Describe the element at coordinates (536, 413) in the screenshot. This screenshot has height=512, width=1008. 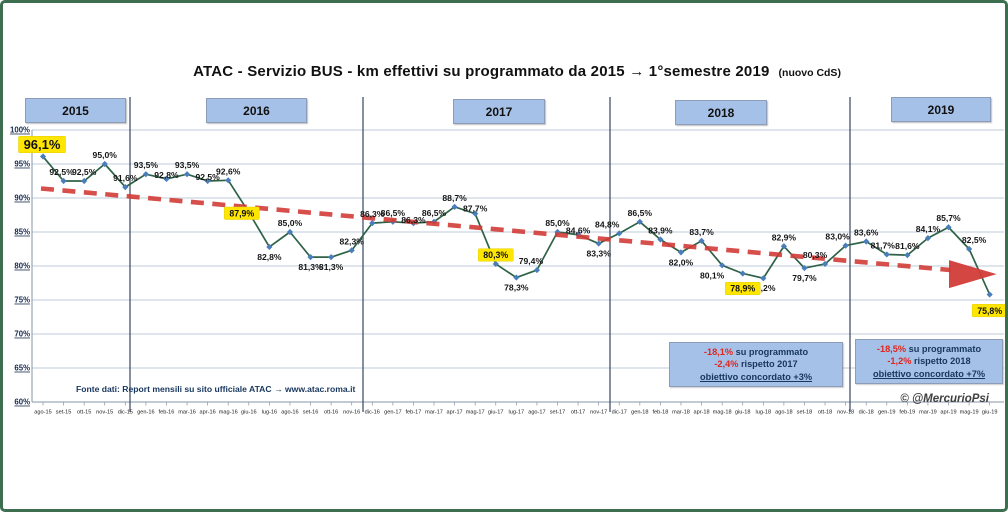
I see `x-tick-label: ago-17` at that location.